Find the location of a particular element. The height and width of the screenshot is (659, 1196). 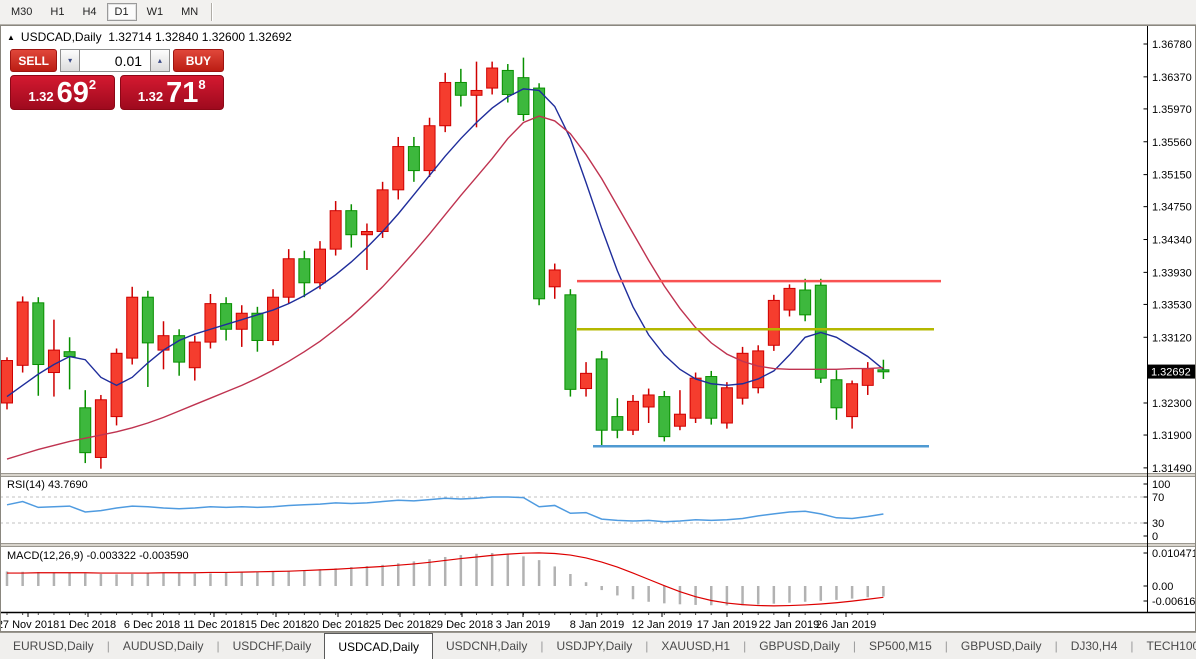

svg-text: 1.31900 is located at coordinates (1172, 436).